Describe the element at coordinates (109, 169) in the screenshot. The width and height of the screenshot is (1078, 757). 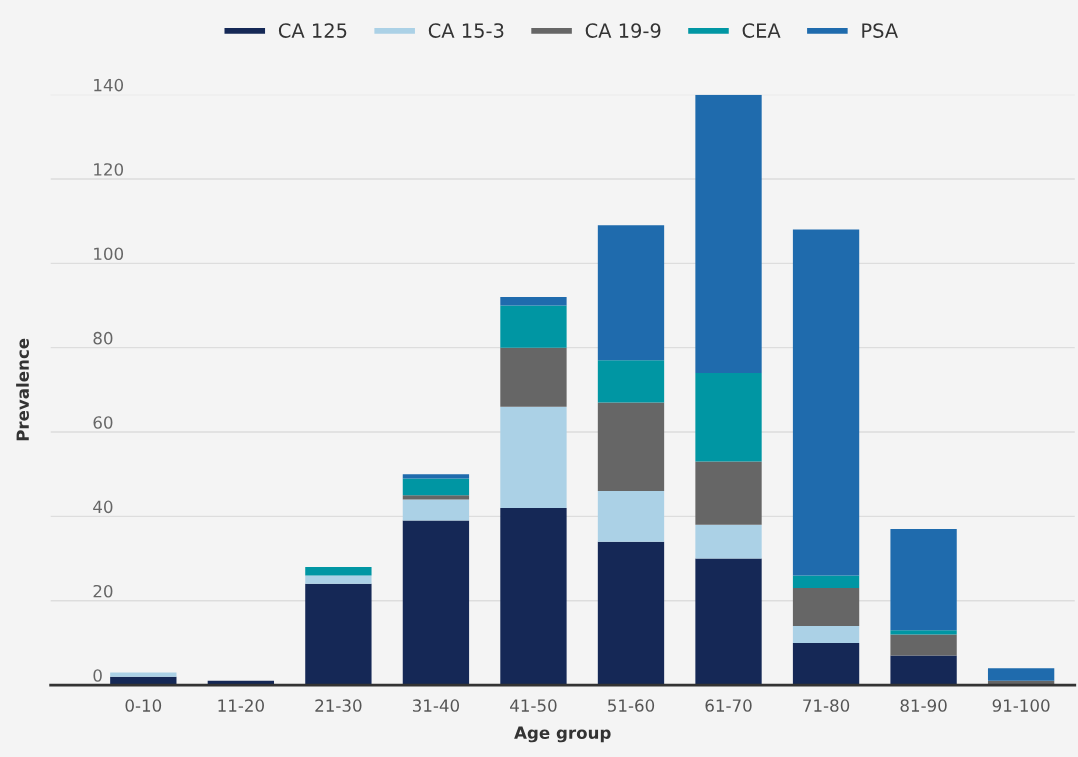
I see `y-tick-label: 120` at that location.